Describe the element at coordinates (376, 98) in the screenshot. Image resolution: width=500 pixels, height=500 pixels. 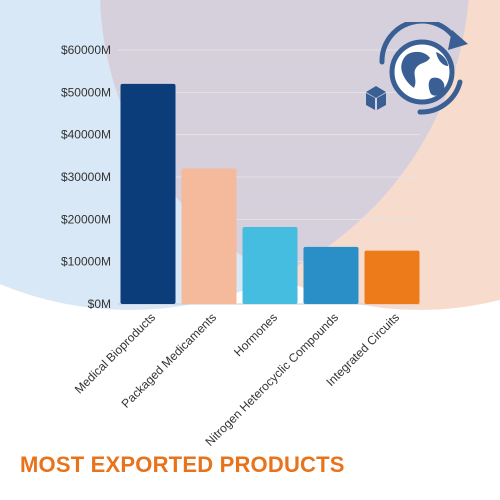
I see `box-icon` at that location.